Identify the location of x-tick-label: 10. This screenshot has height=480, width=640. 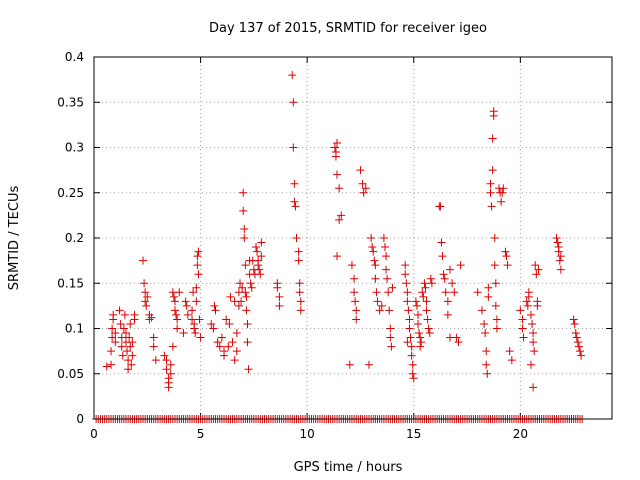
(307, 434).